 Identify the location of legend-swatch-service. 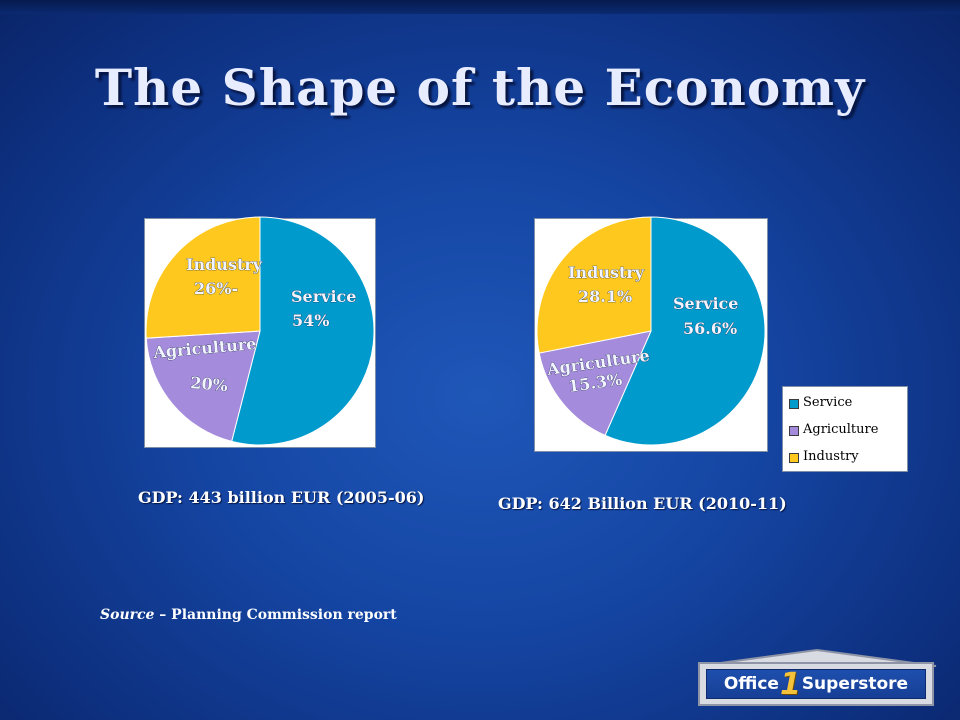
(794, 404).